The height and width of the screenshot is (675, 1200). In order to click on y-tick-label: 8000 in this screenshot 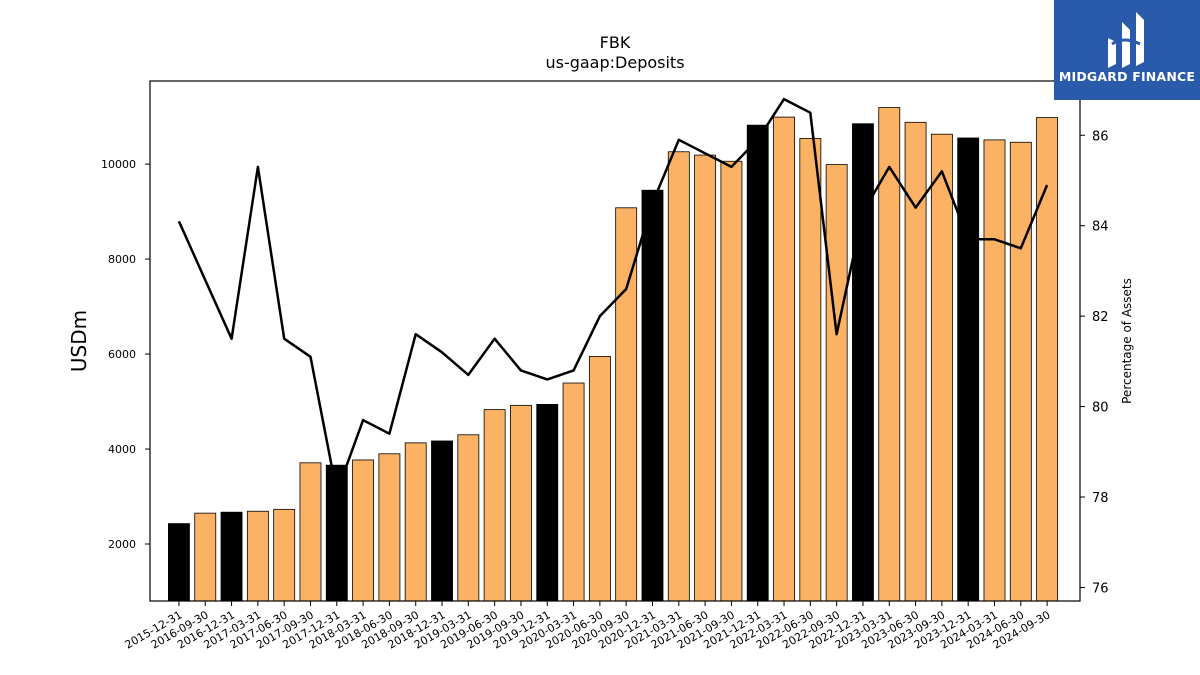, I will do `click(122, 259)`.